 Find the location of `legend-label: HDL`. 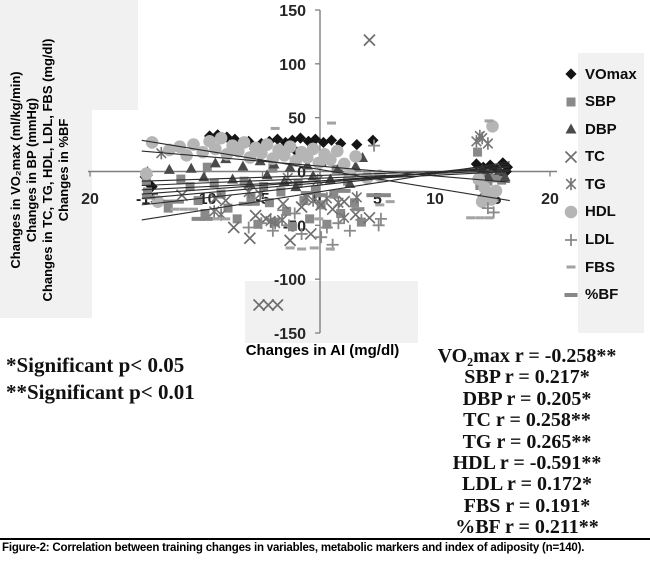

legend-label: HDL is located at coordinates (600, 212).